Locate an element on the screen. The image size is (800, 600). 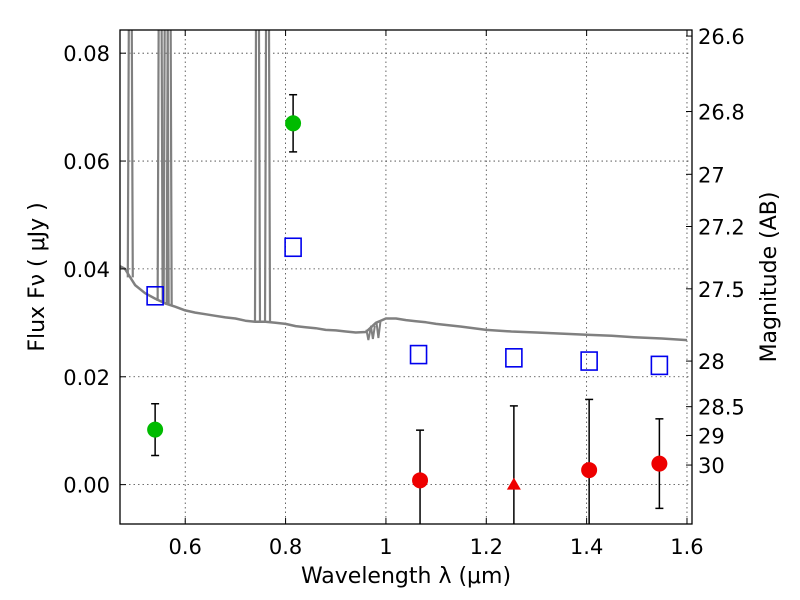
mag-tick-label: 28 is located at coordinates (711, 362).